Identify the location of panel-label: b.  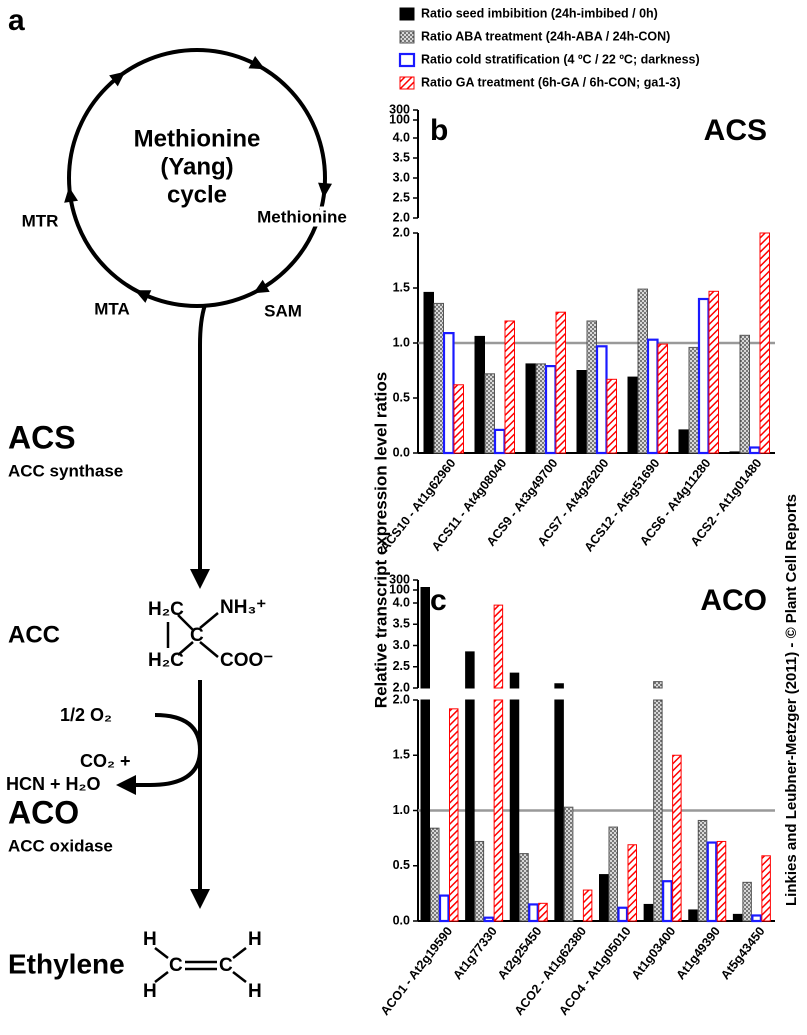
(439, 130).